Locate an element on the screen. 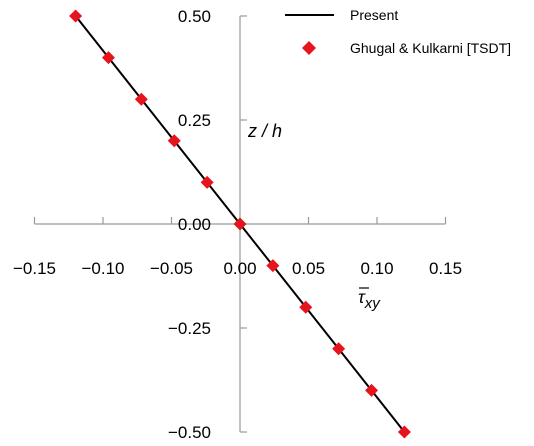  axis-labels: z / h τxy is located at coordinates (314, 216).